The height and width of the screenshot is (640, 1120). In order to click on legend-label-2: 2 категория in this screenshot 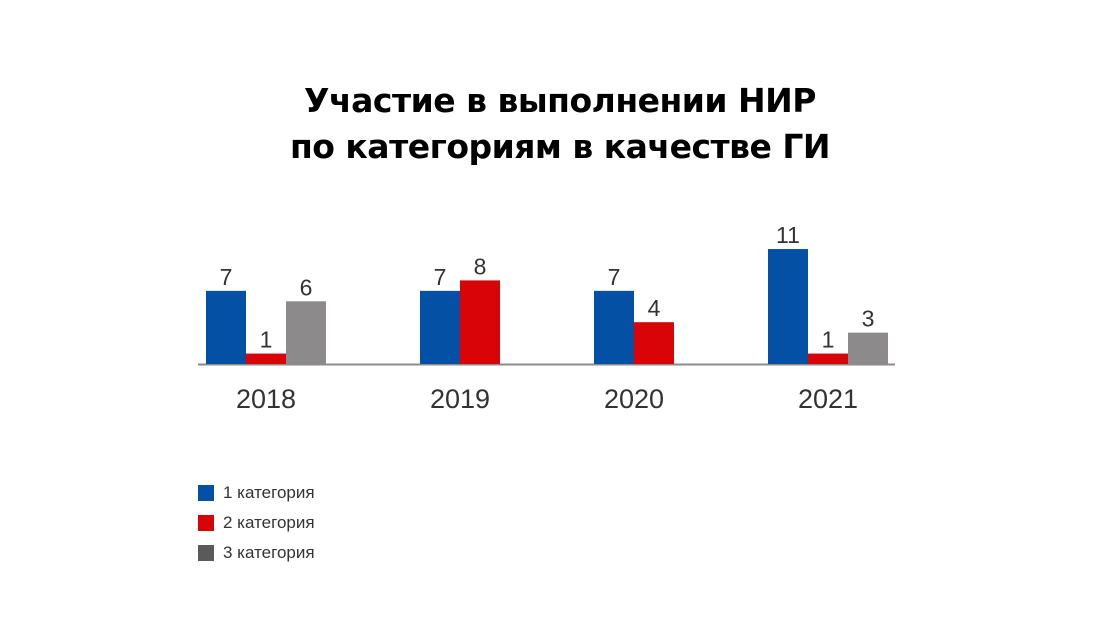, I will do `click(269, 522)`.